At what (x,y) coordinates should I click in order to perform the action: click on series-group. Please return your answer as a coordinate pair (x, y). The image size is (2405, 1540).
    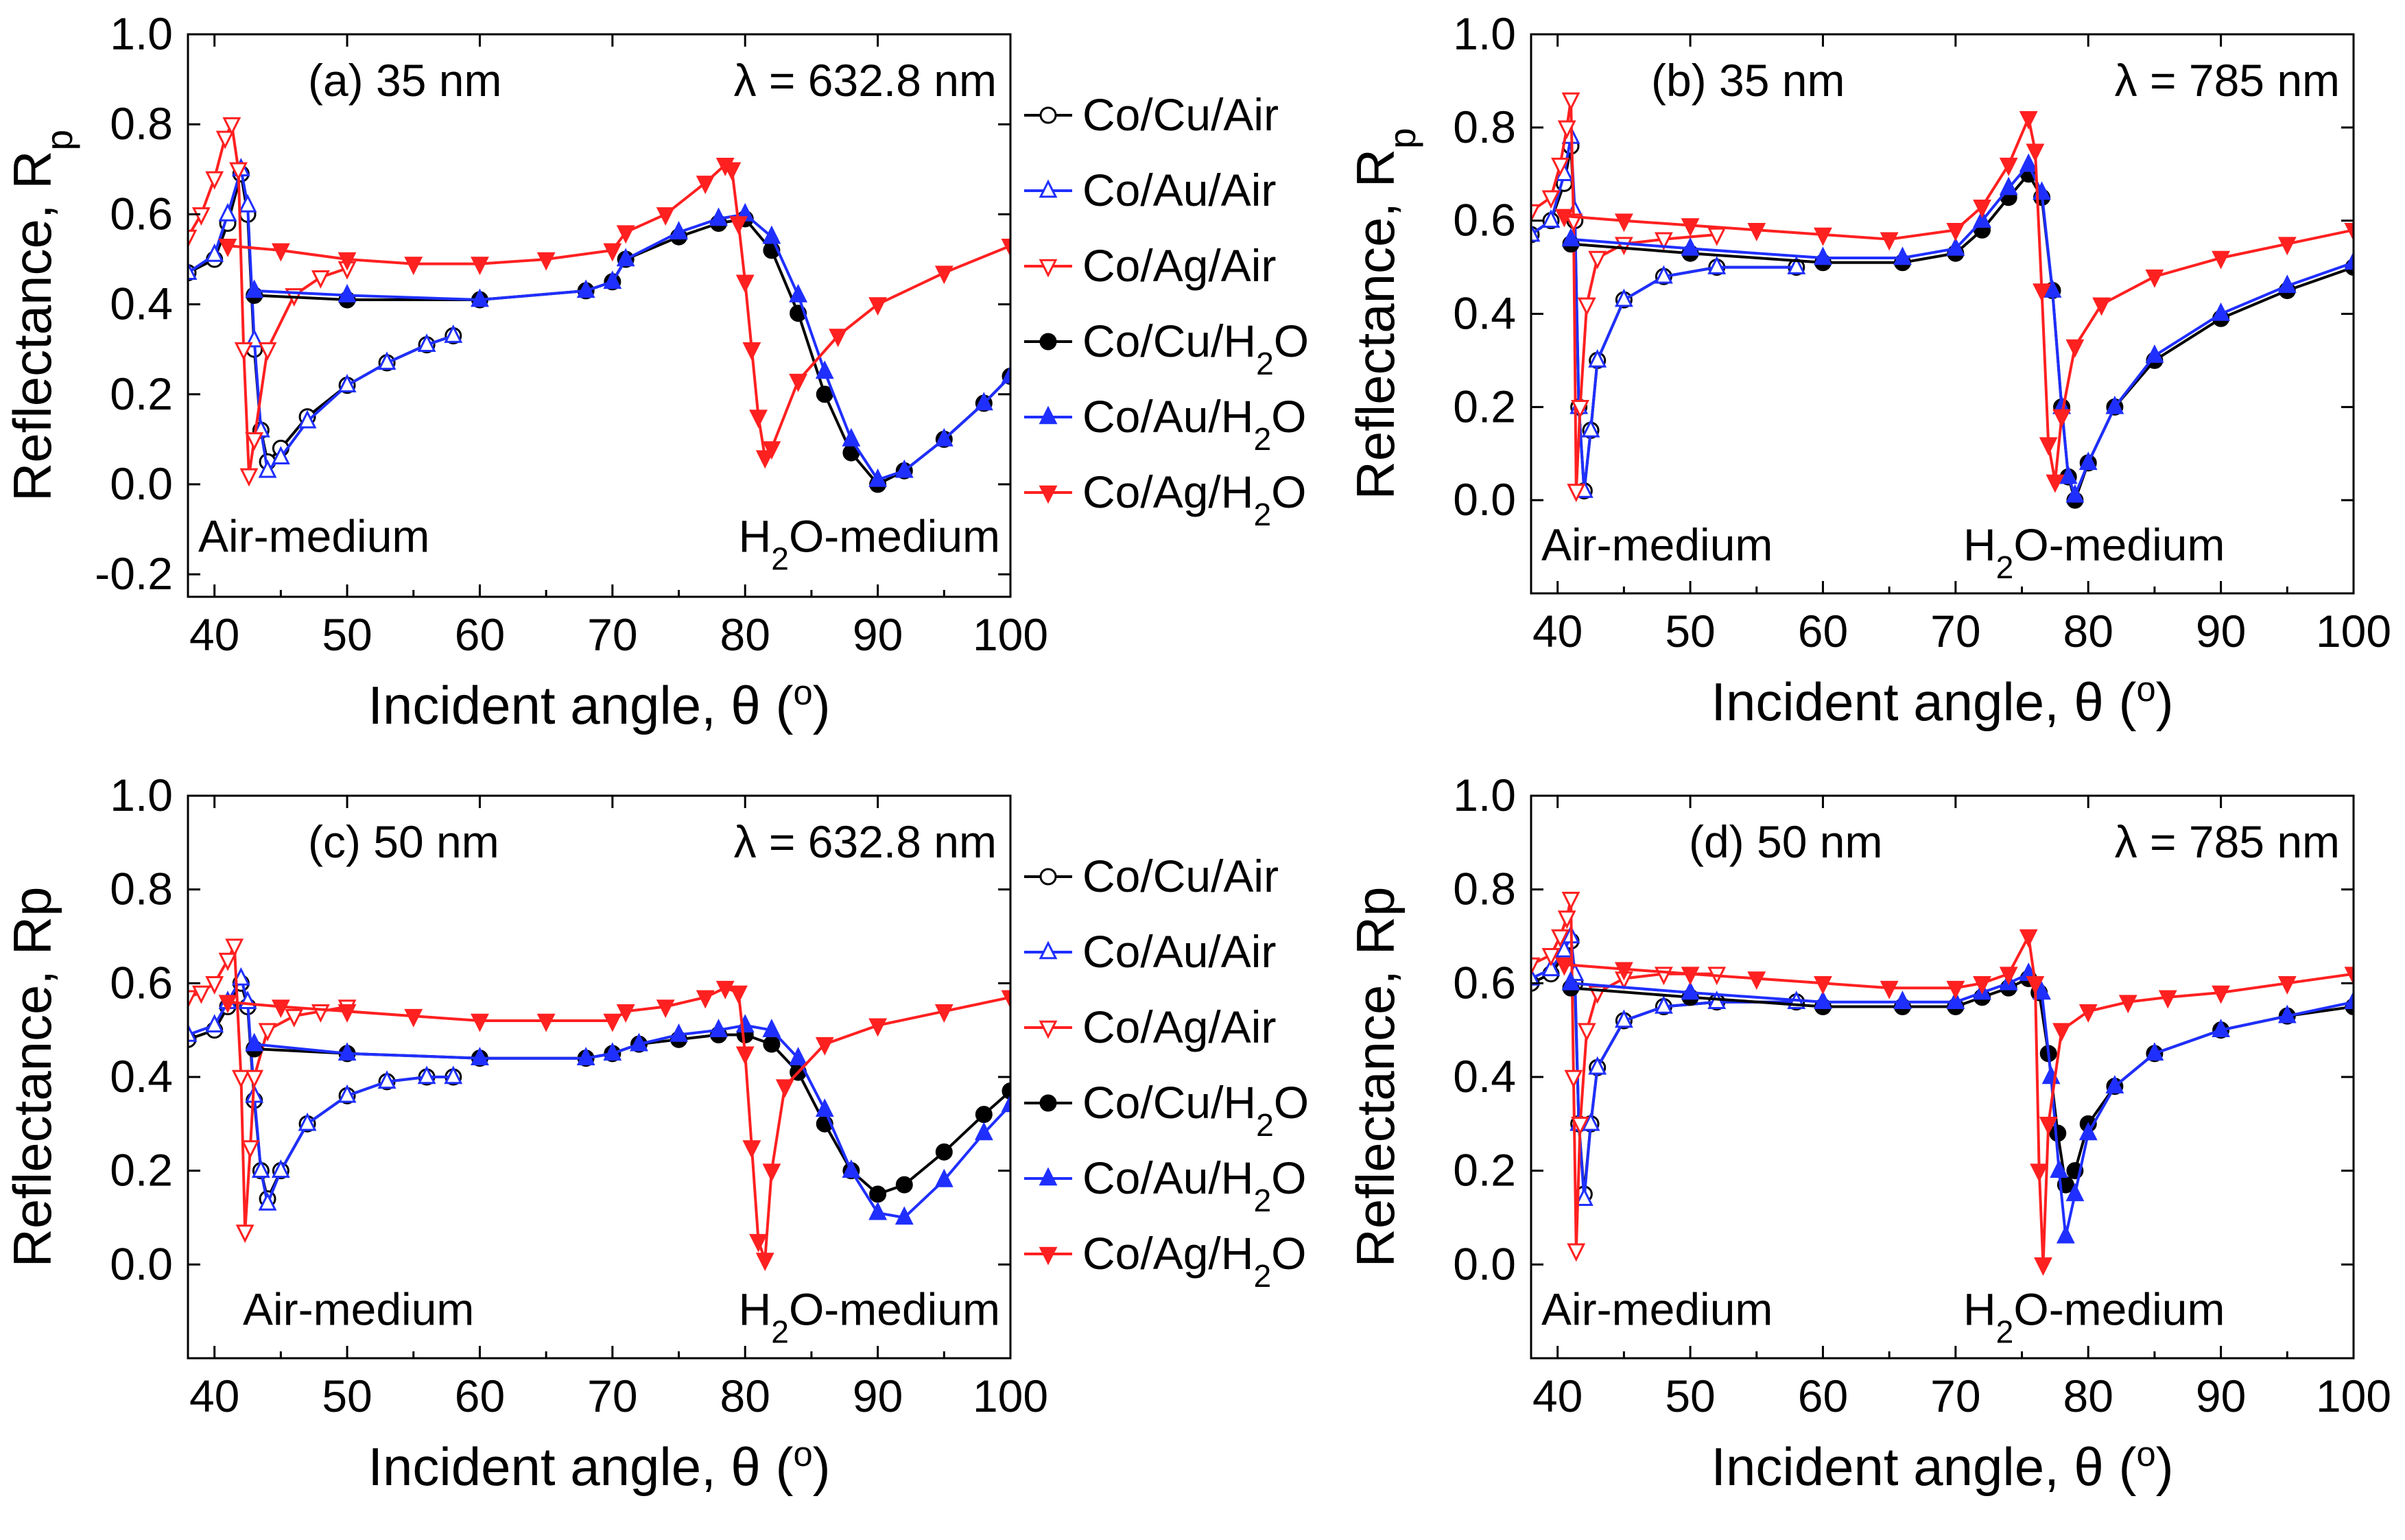
    Looking at the image, I should click on (599, 1105).